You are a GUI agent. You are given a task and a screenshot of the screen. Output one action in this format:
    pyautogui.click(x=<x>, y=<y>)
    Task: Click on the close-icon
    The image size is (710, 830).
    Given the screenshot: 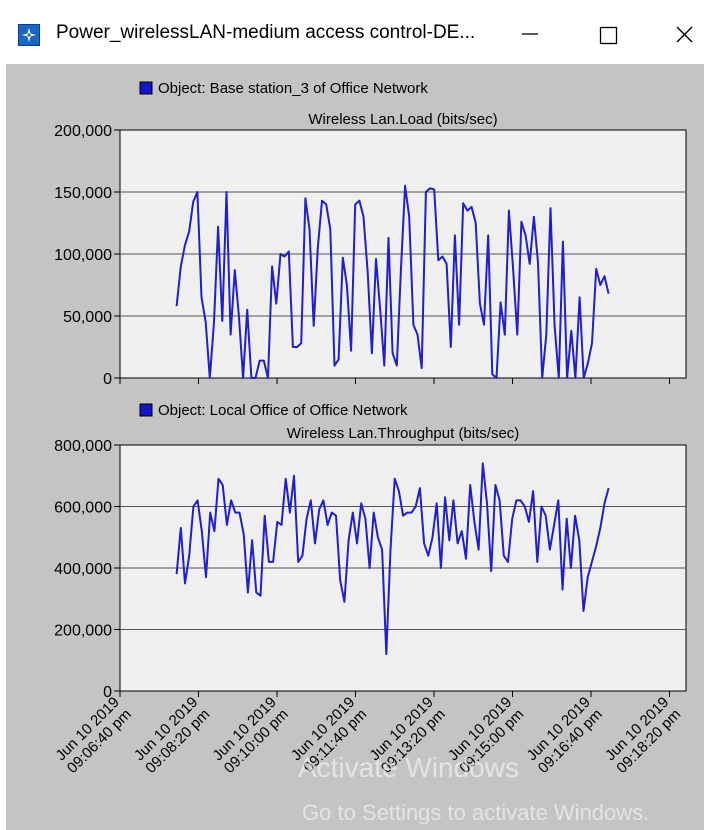 What is the action you would take?
    pyautogui.click(x=684, y=34)
    